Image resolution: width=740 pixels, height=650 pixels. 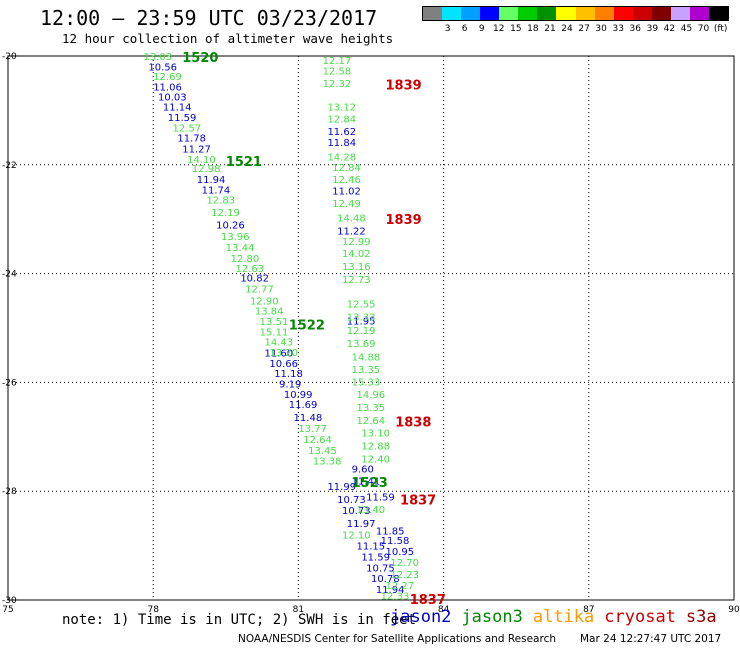 I want to click on legend-label: 36, so click(x=635, y=29).